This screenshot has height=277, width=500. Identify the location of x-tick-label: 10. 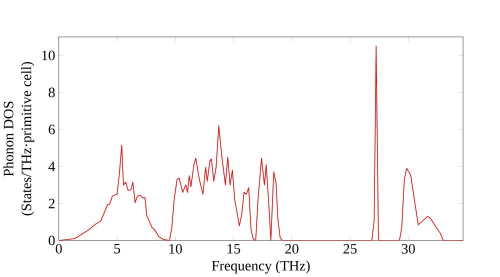
(175, 249).